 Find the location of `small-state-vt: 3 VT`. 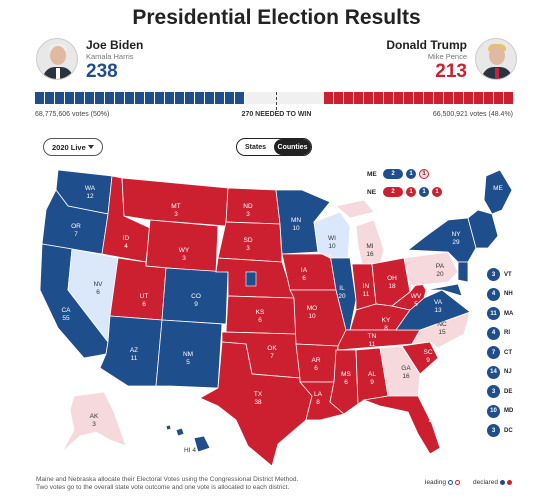

small-state-vt: 3 VT is located at coordinates (499, 274).